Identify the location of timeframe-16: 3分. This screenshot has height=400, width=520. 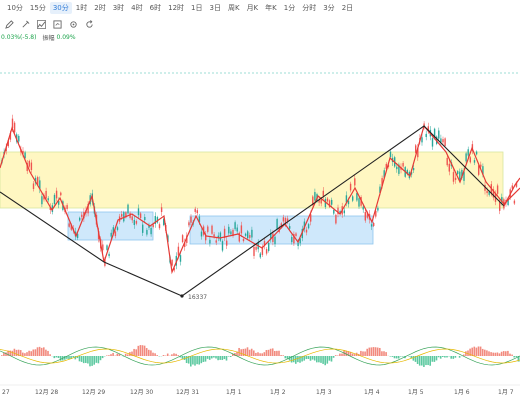
(329, 8).